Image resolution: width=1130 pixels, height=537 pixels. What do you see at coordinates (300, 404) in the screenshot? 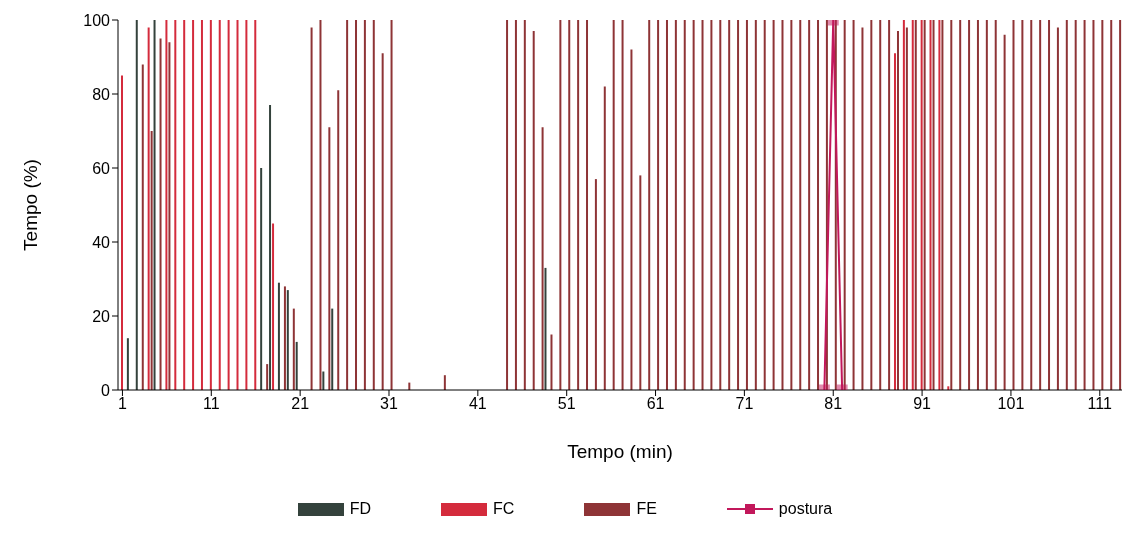
I see `x-tick-label: 21` at bounding box center [300, 404].